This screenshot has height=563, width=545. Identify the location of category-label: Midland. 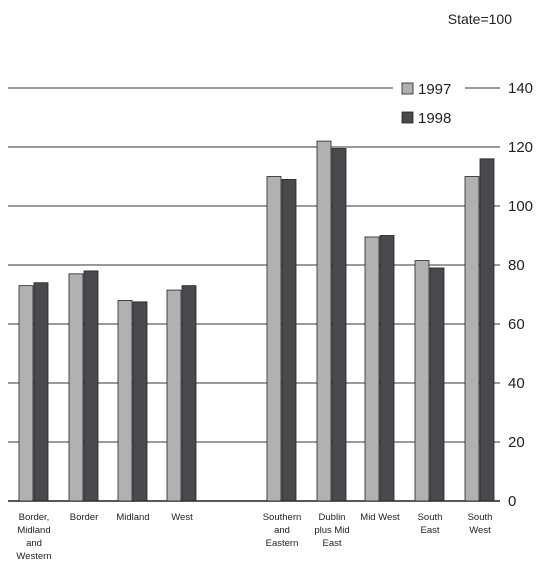
(132, 517).